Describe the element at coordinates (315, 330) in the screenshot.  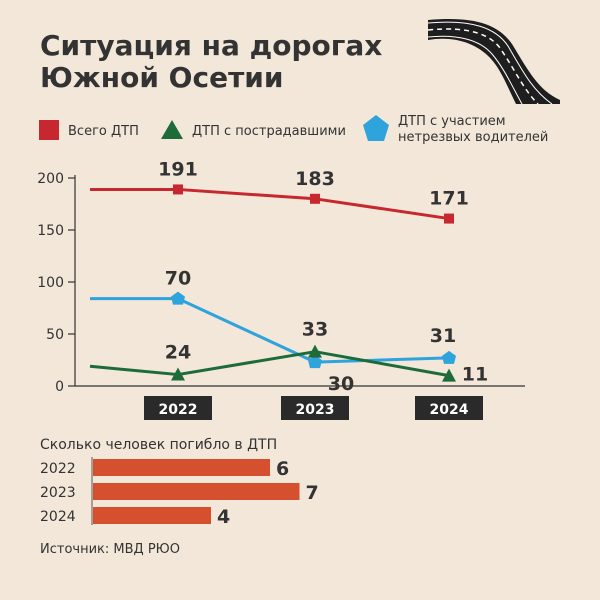
I see `data-label: 33` at that location.